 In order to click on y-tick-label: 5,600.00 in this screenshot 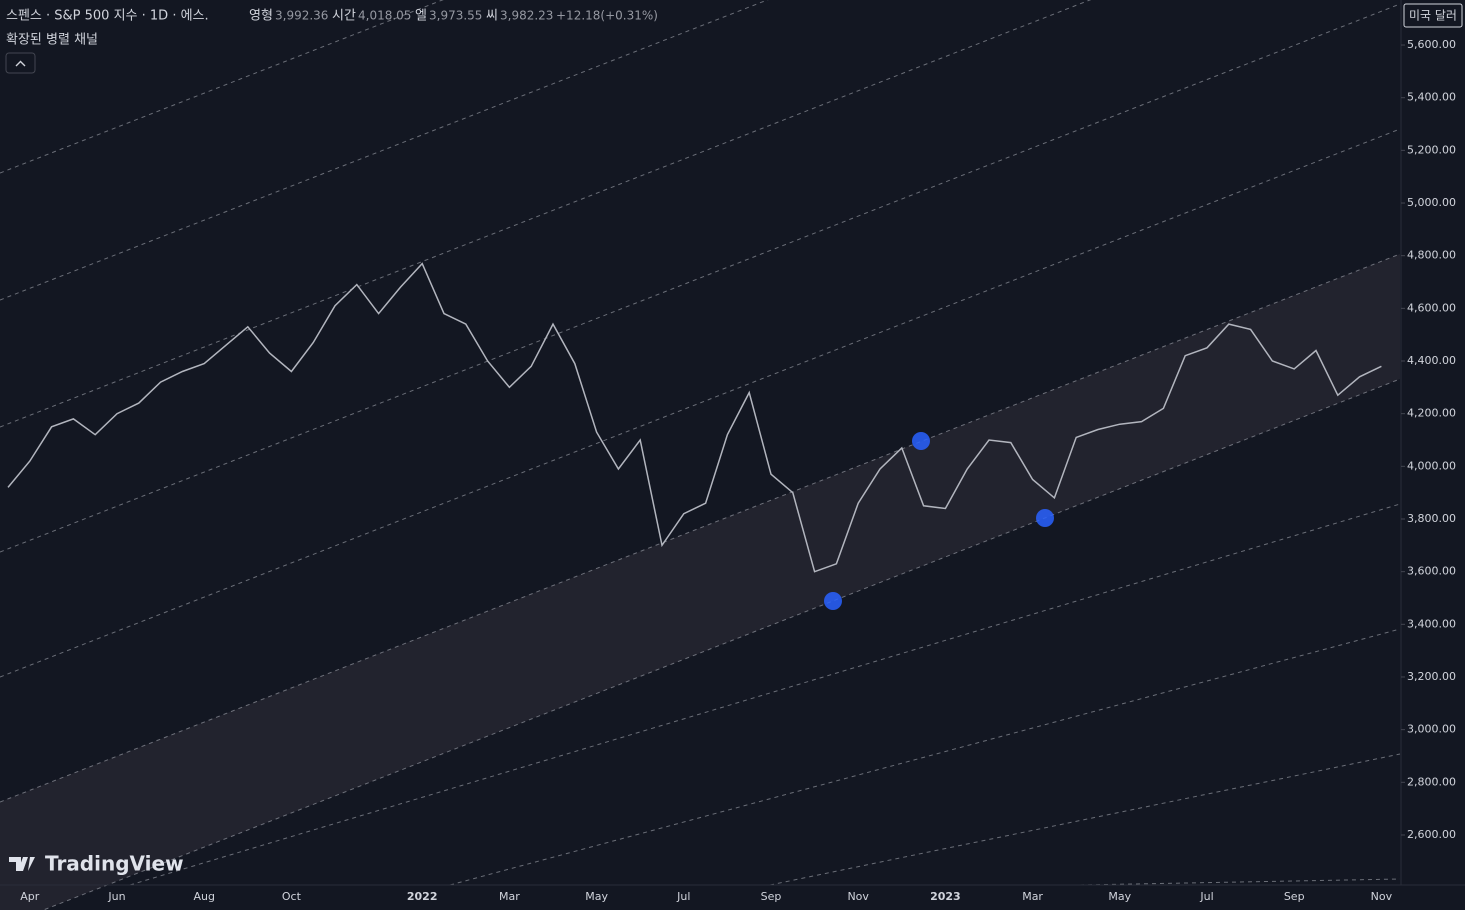, I will do `click(1431, 44)`.